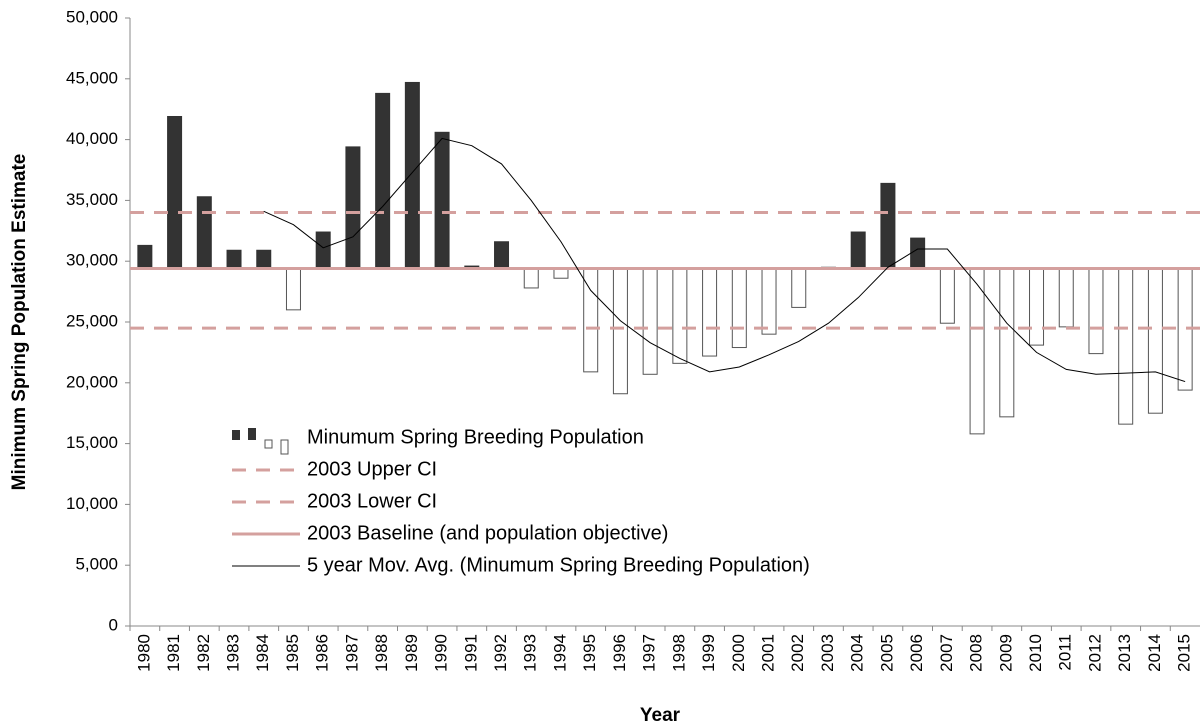  Describe the element at coordinates (96, 564) in the screenshot. I see `y-tick-label: 5,000` at that location.